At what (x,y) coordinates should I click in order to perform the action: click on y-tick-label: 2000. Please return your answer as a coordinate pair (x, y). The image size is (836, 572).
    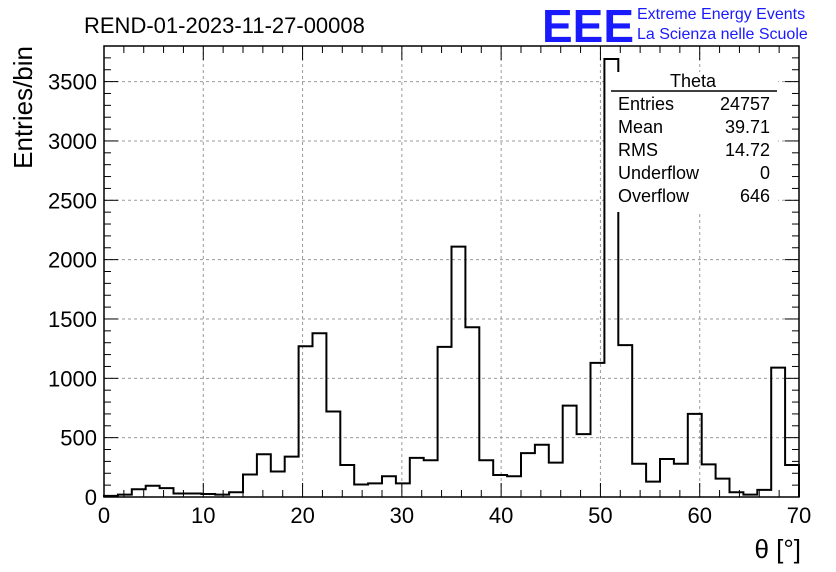
    Looking at the image, I should click on (72, 260).